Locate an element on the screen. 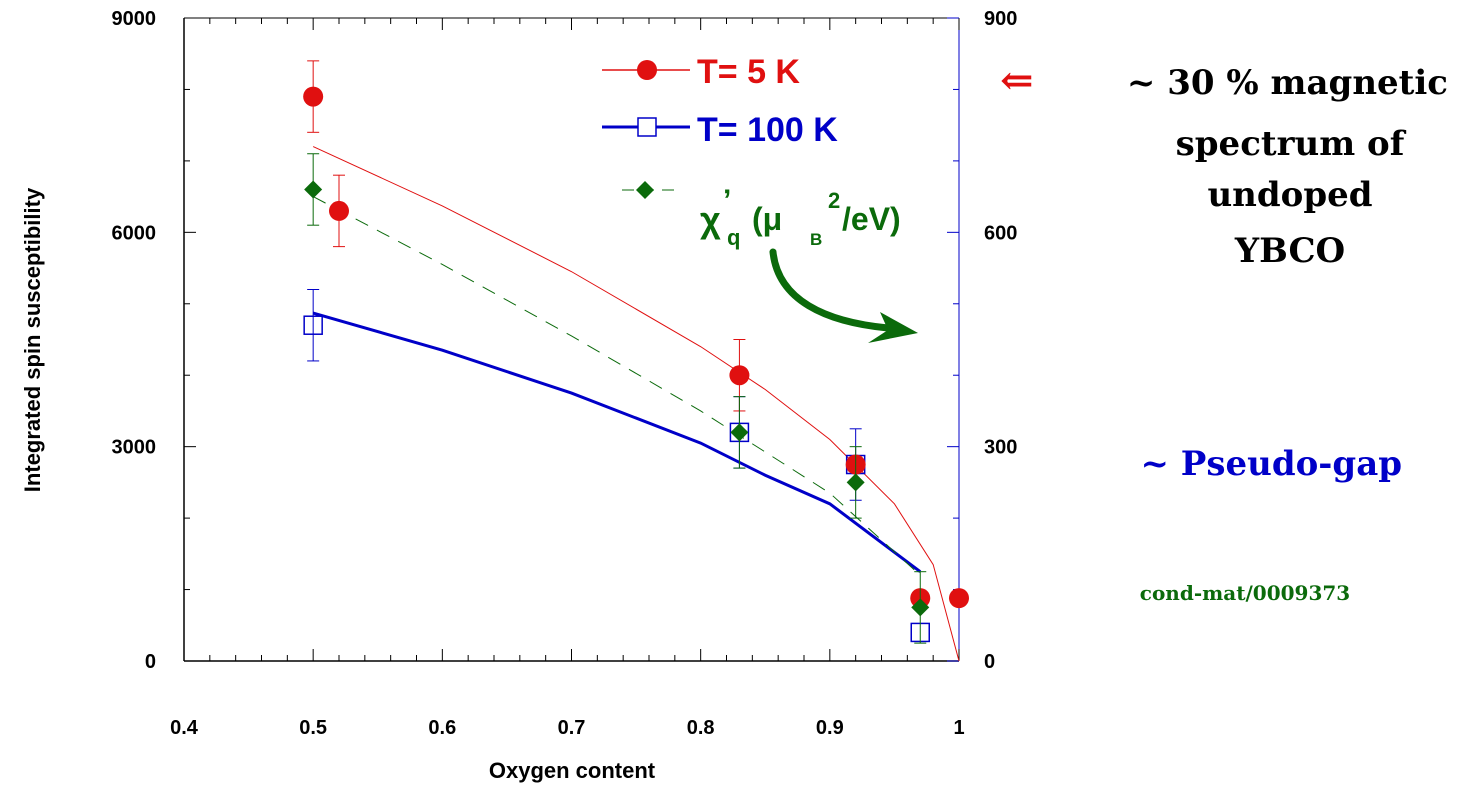  x-tick-label: 0.8 is located at coordinates (701, 728).